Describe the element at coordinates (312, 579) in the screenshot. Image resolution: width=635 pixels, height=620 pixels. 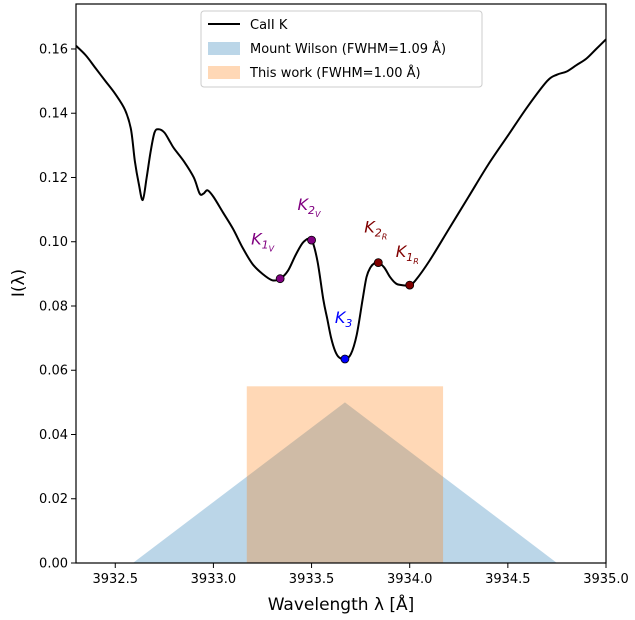
I see `x-tick-label: 3933.5` at that location.